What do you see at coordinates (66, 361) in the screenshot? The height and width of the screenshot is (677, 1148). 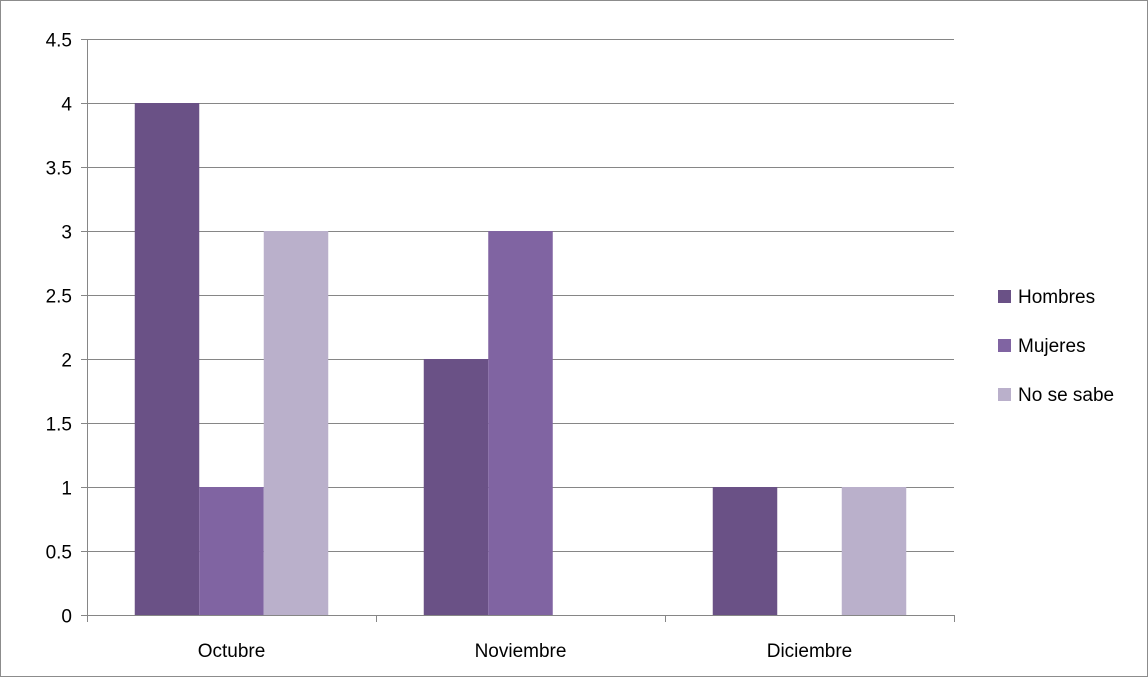 I see `y-tick-label: 2` at bounding box center [66, 361].